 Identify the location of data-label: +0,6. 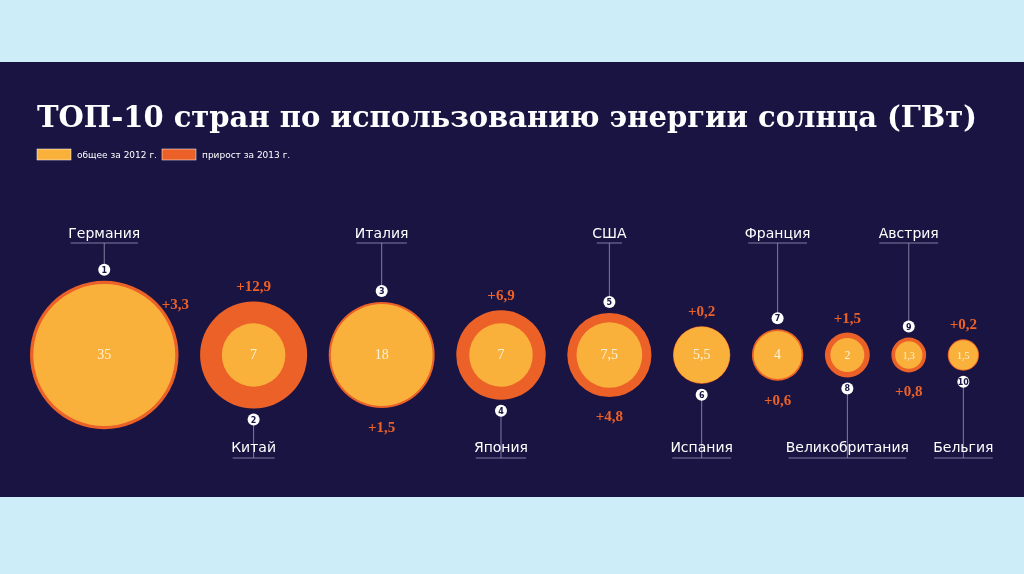
(777, 399).